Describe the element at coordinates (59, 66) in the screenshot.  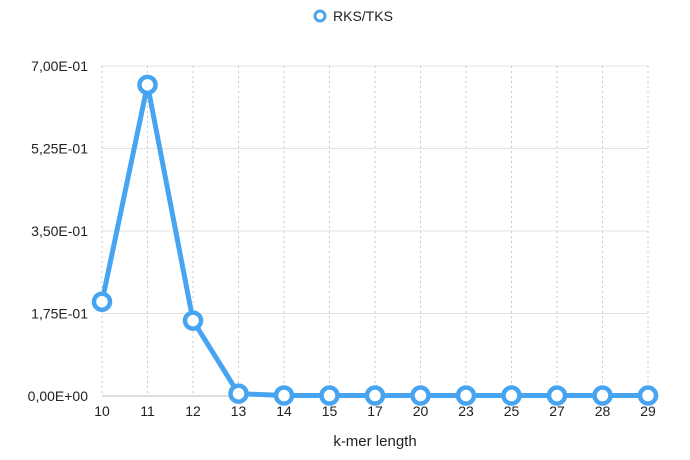
I see `y-tick-label: 7,00E-01` at that location.